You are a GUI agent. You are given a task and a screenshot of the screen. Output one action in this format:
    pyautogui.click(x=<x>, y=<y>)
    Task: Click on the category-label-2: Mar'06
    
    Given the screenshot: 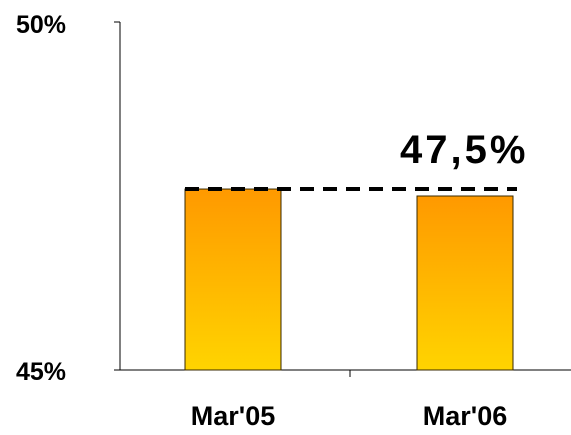 What is the action you would take?
    pyautogui.click(x=465, y=416)
    